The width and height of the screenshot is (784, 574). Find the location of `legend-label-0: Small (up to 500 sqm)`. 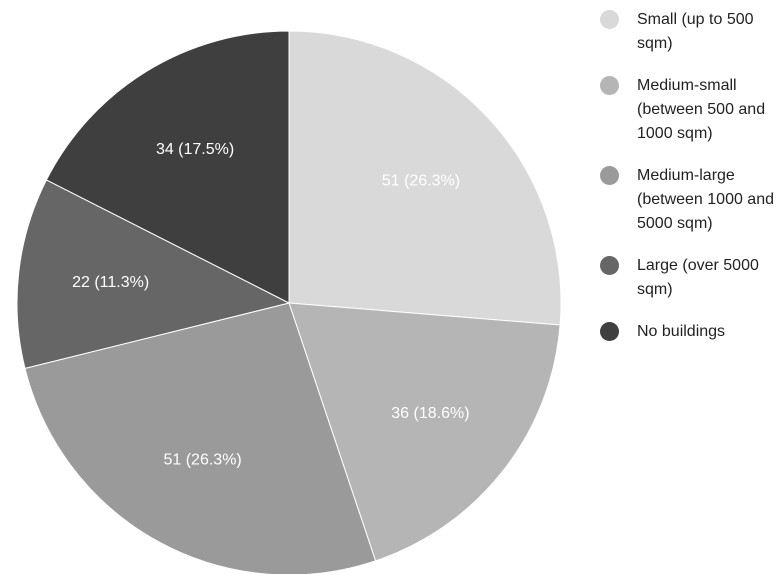

legend-label-0: Small (up to 500 sqm) is located at coordinates (695, 31).